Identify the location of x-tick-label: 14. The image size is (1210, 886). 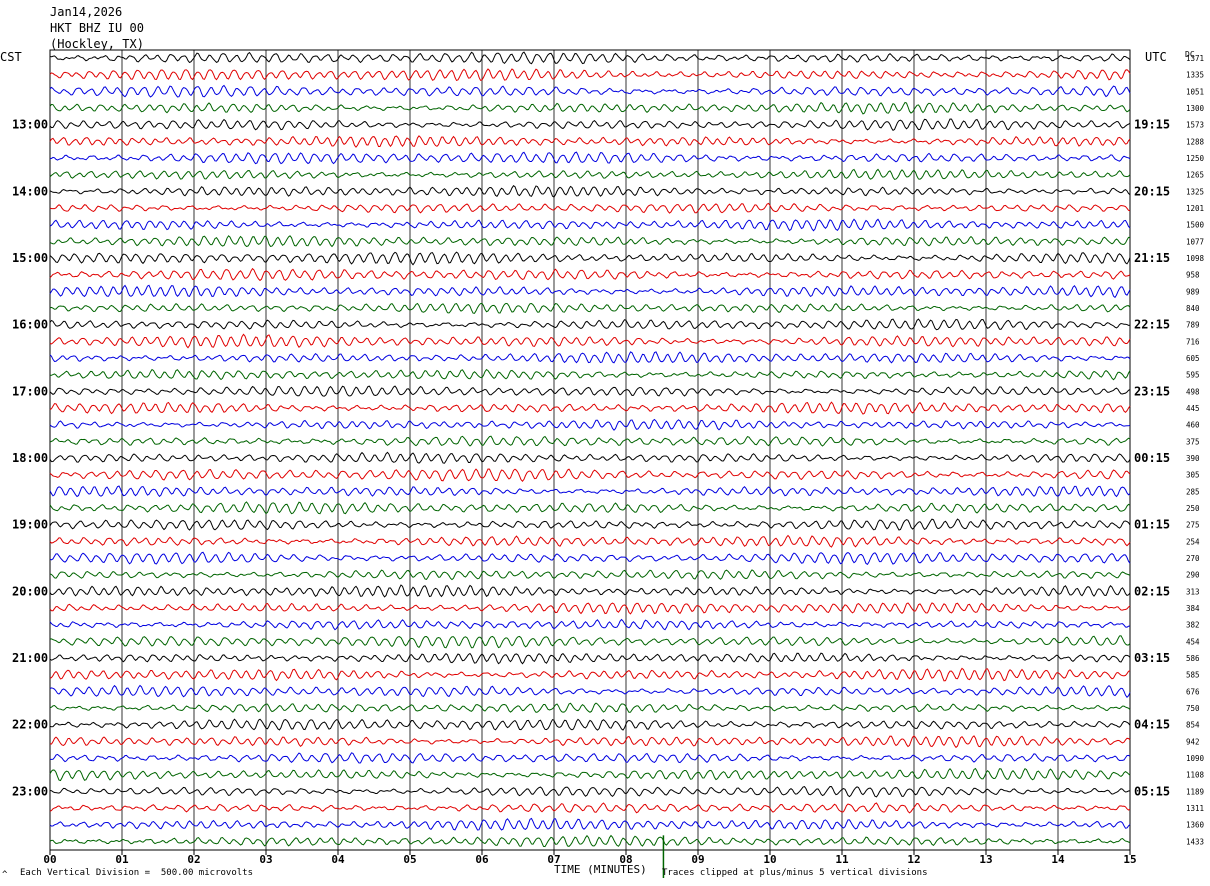
(1058, 859).